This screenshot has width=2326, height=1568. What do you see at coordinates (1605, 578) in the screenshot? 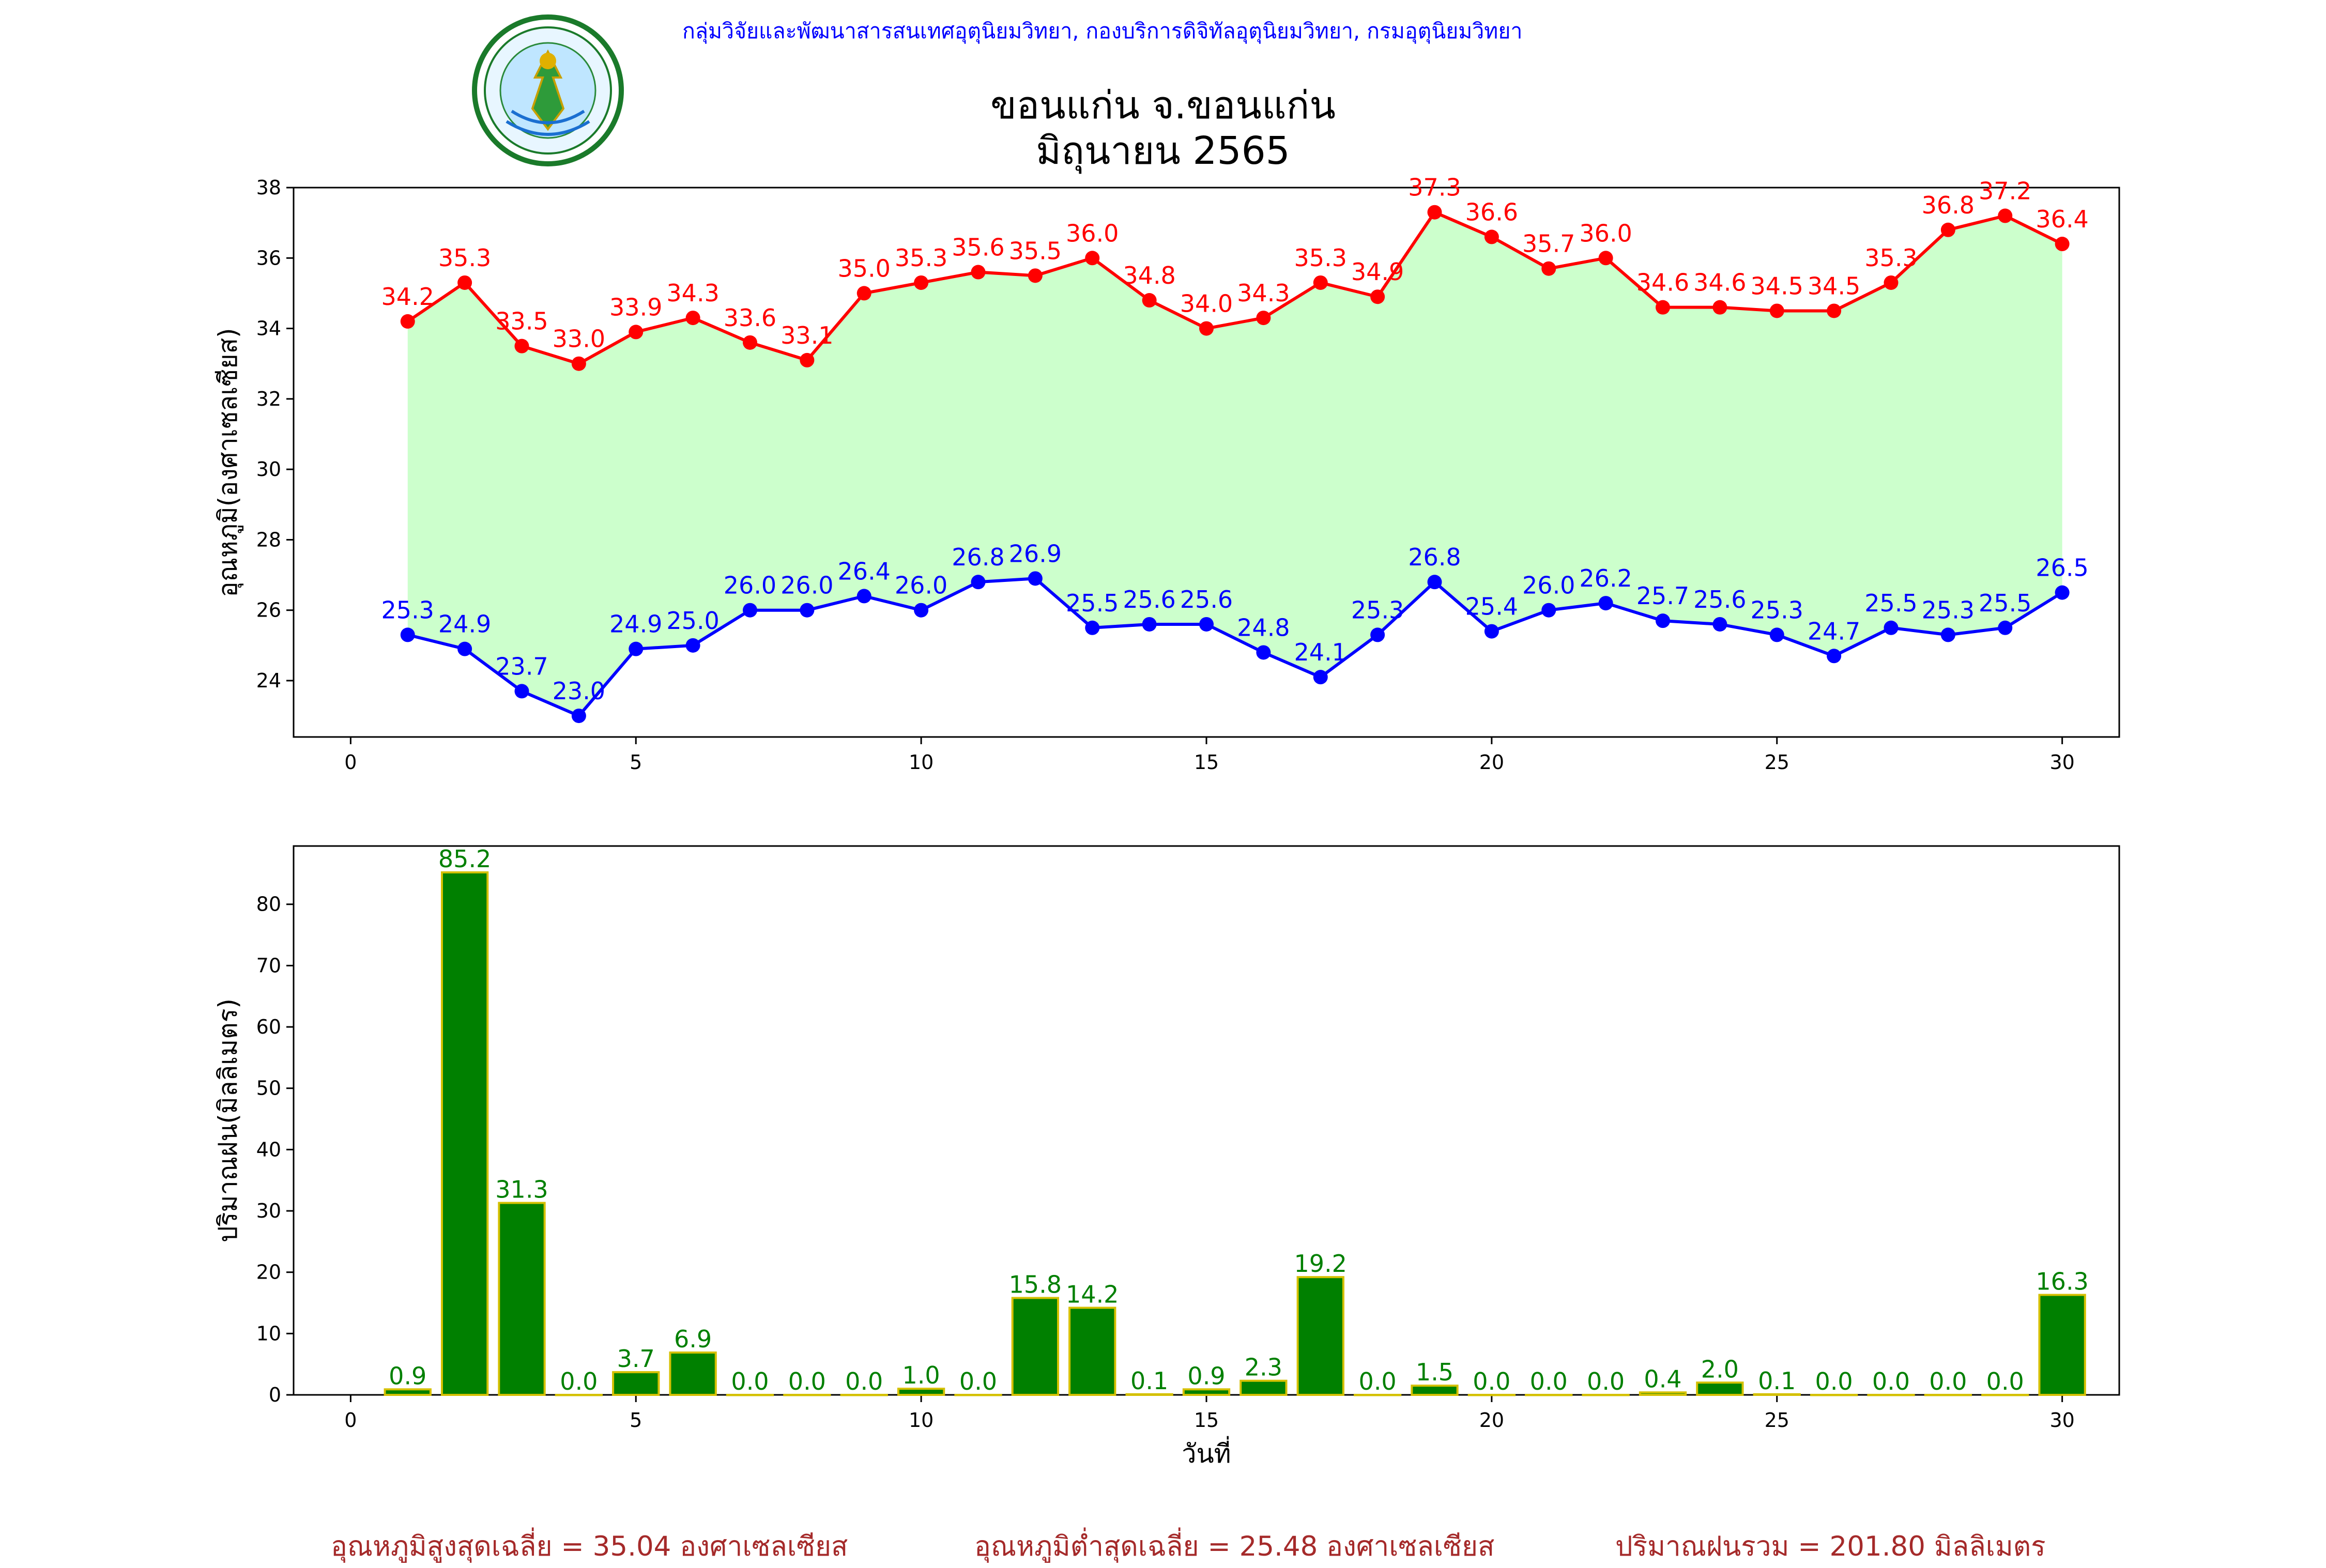
I see `min-temp-value-label: 26.2` at bounding box center [1605, 578].